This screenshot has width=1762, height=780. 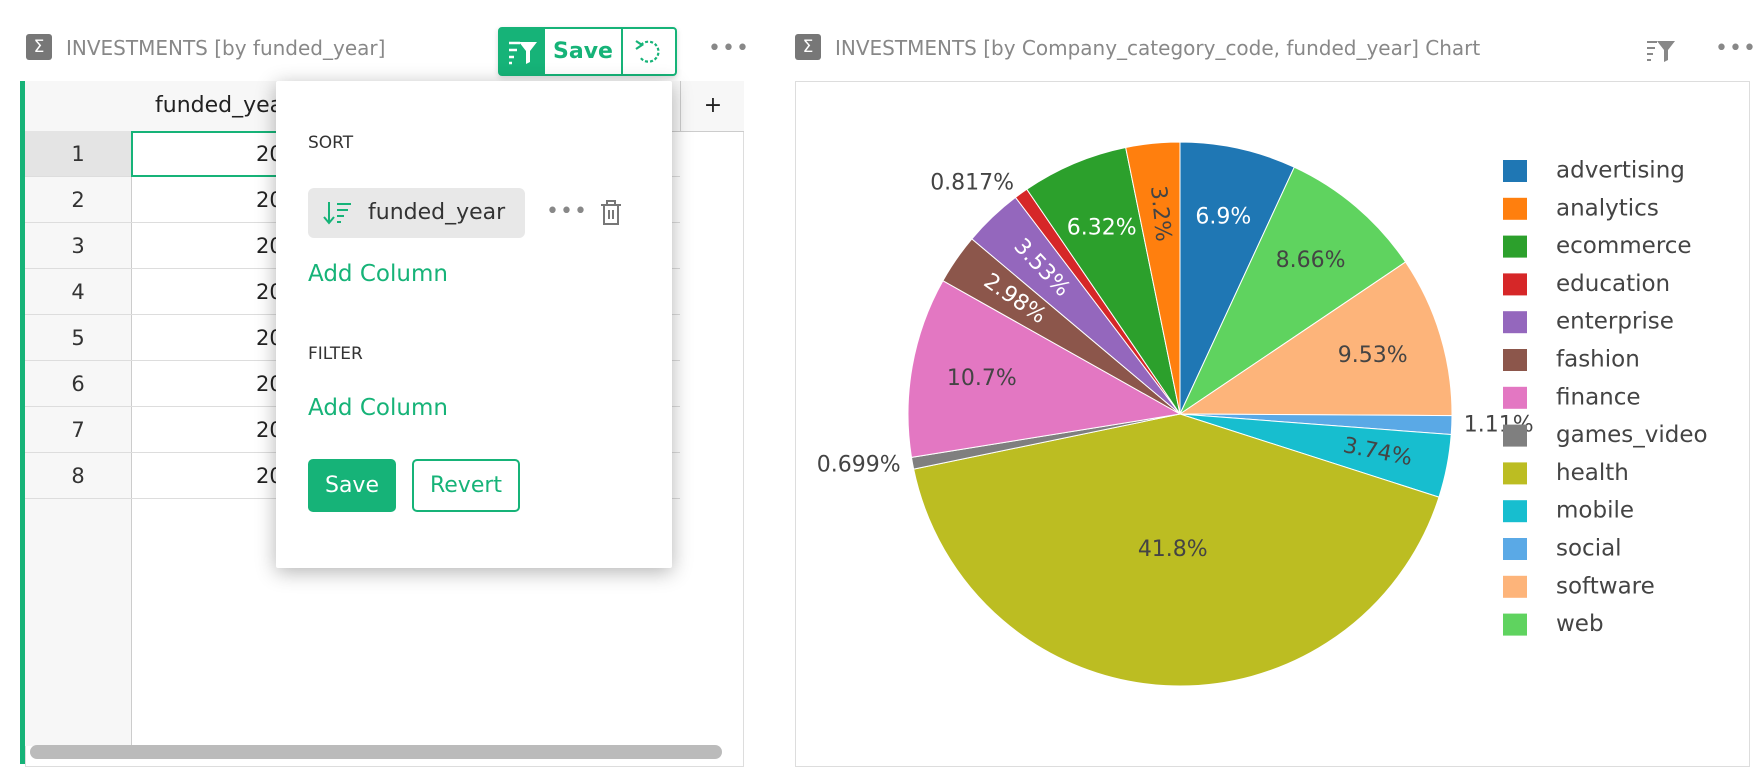 I want to click on legend-label: finance, so click(x=1598, y=397).